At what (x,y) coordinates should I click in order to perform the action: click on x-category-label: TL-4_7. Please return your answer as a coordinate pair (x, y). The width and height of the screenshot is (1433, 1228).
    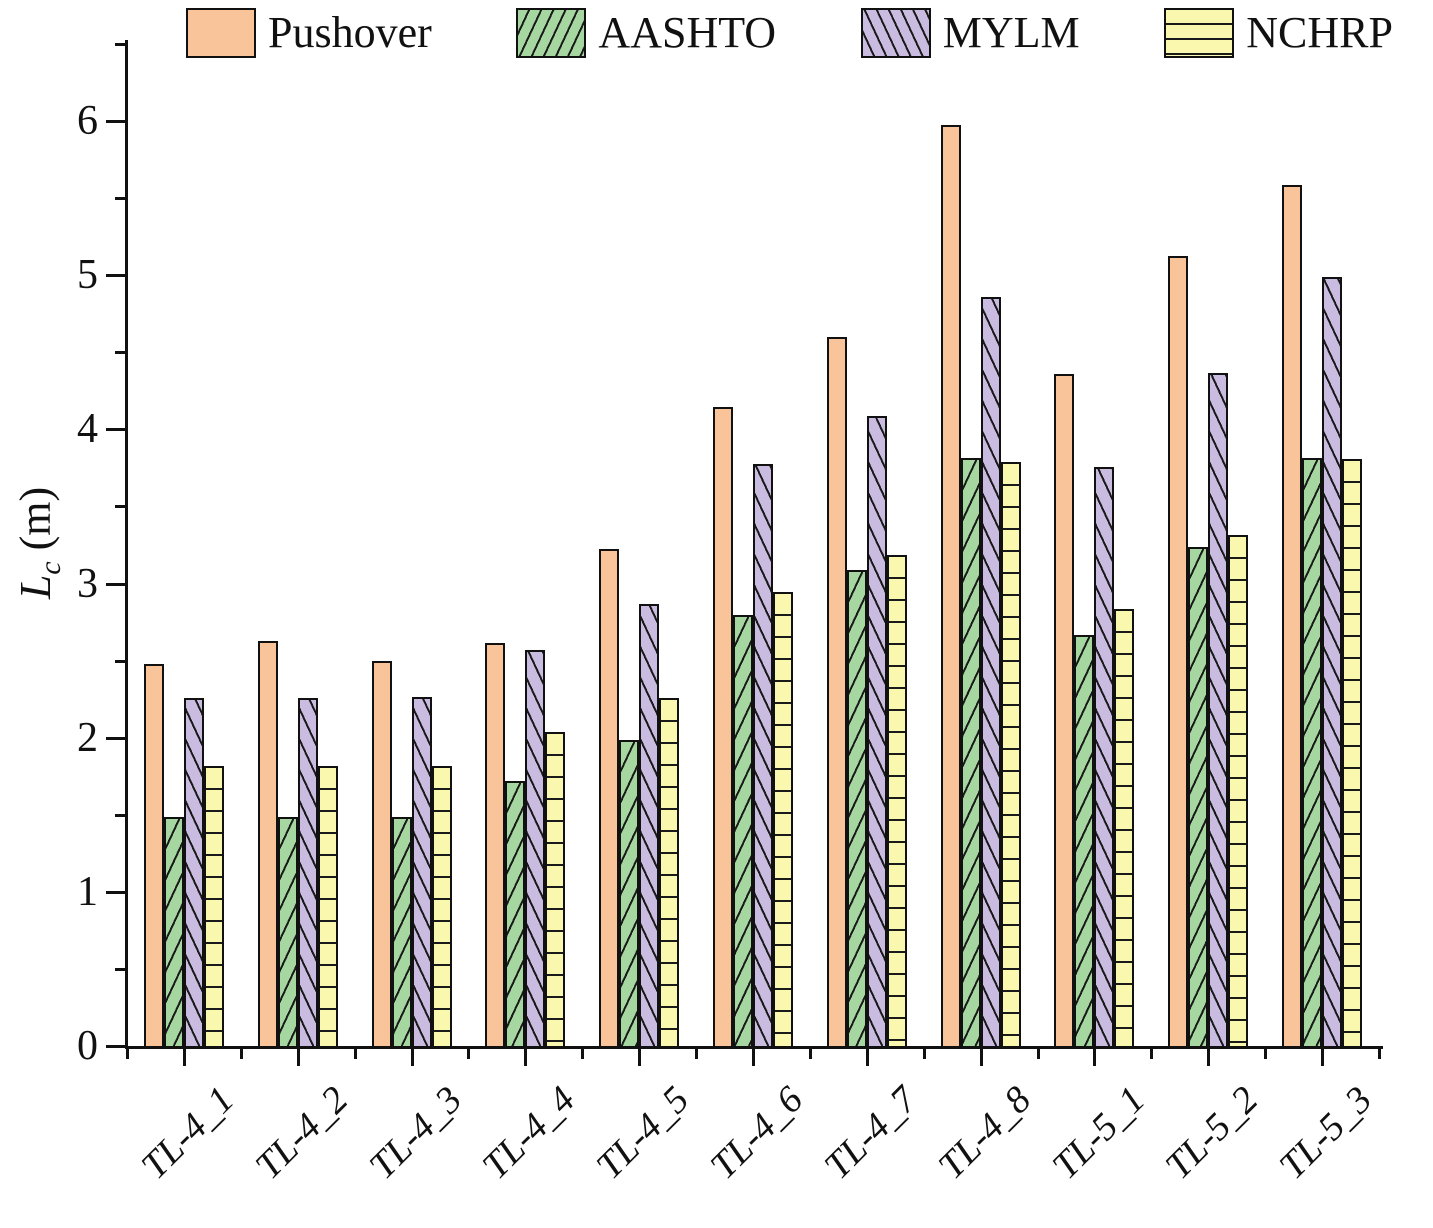
    Looking at the image, I should click on (871, 1133).